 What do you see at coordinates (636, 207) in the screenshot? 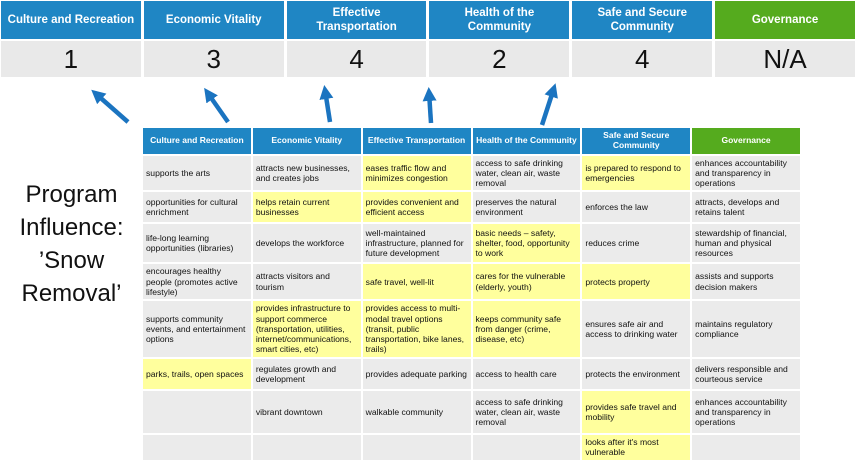
I see `matrix-cell: enforces the law` at bounding box center [636, 207].